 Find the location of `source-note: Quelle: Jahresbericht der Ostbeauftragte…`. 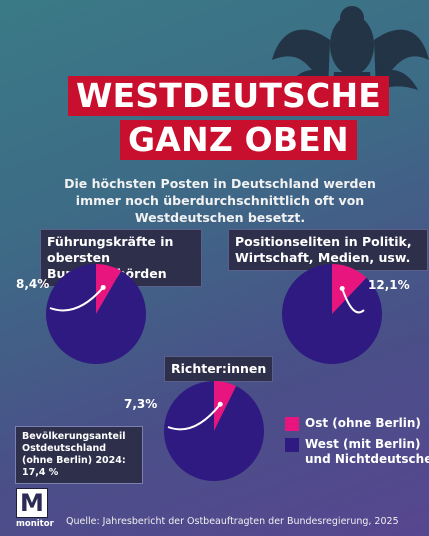

source-note: Quelle: Jahresbericht der Ostbeauftragte… is located at coordinates (232, 521).